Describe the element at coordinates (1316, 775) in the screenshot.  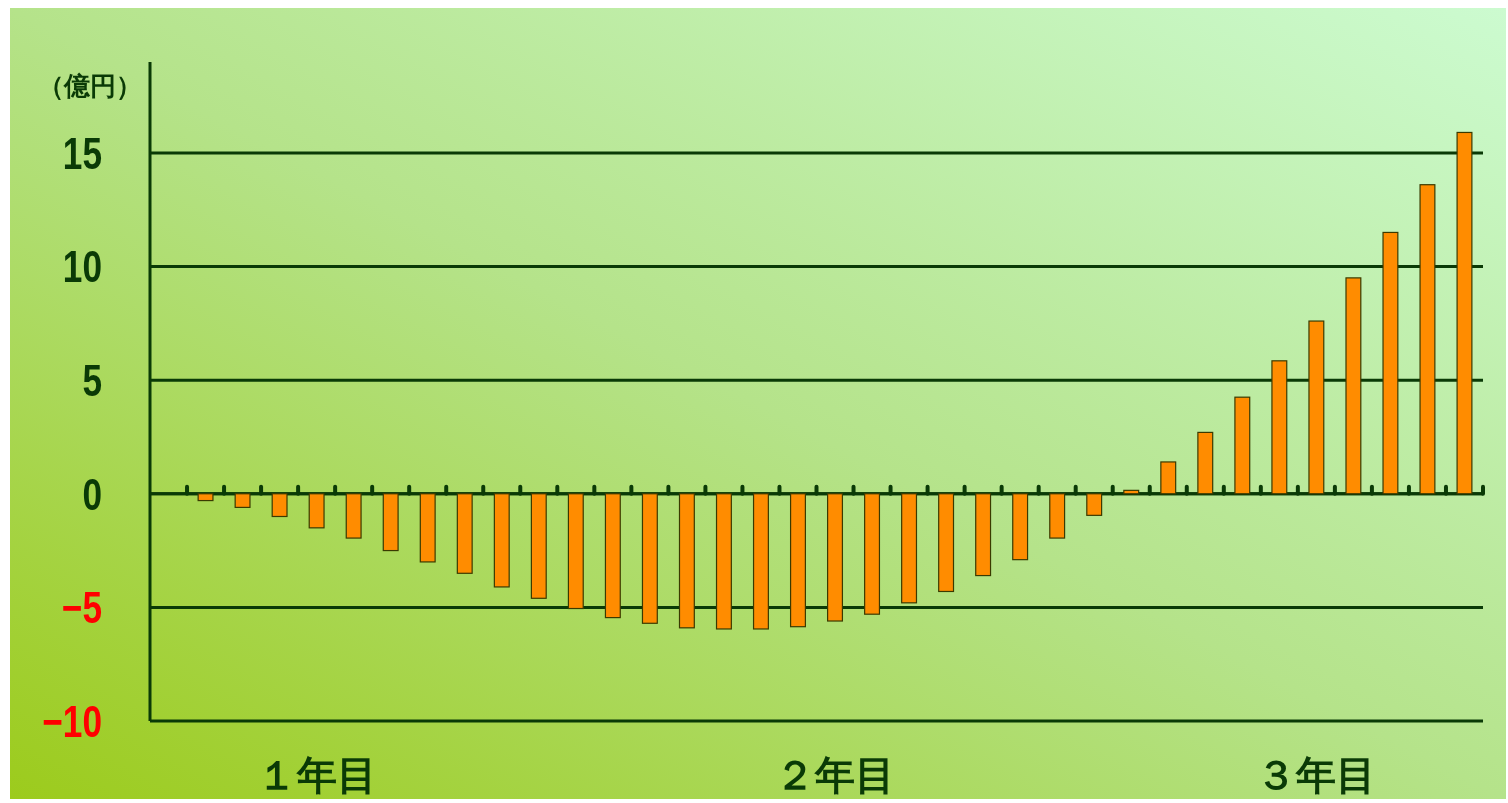
I see `x-tick-label: ３年目` at that location.